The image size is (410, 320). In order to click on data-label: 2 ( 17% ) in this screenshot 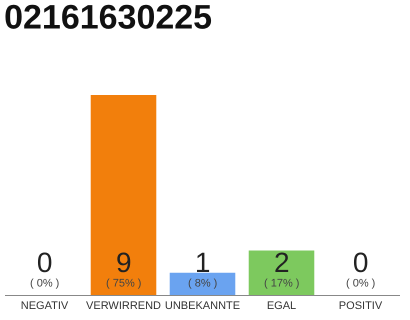, I will do `click(282, 268)`.